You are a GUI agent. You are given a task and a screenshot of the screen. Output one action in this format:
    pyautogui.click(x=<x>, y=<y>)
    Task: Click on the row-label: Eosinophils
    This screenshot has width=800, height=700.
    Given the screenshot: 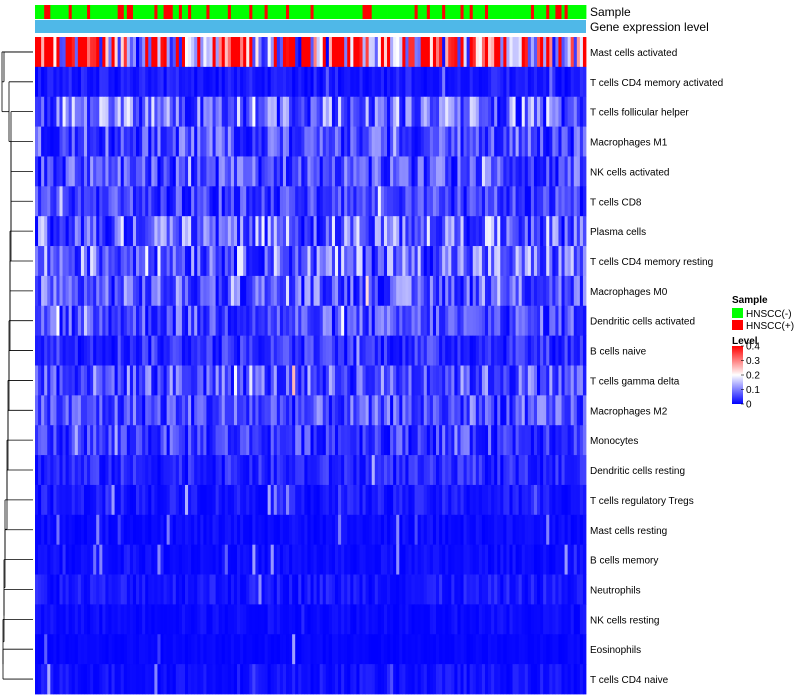 What is the action you would take?
    pyautogui.click(x=615, y=650)
    